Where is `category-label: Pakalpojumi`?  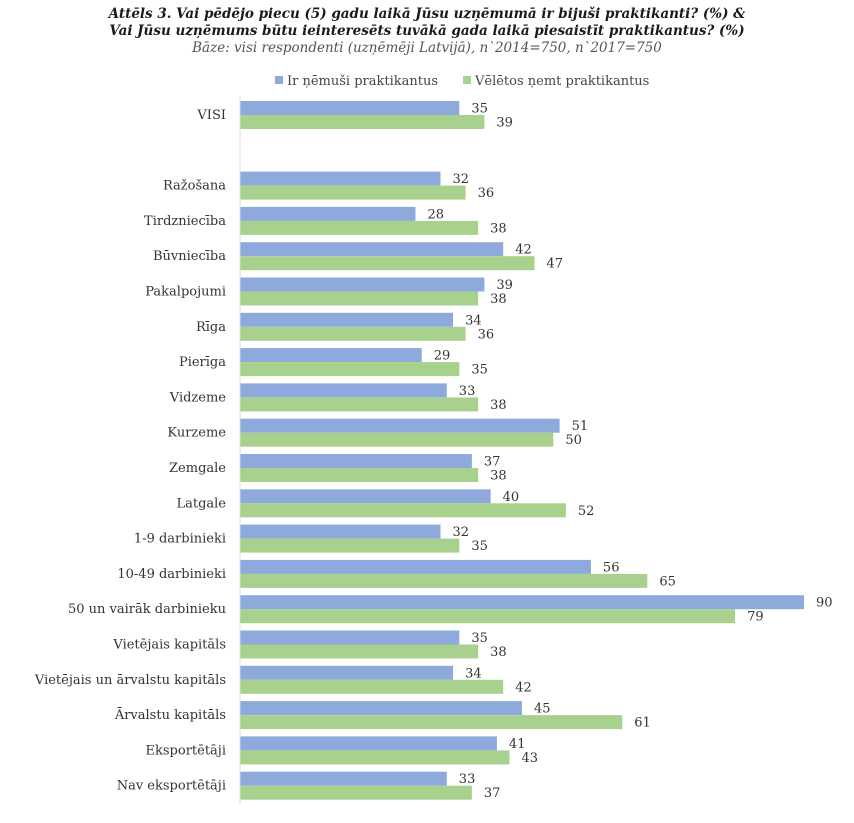
category-label: Pakalpojumi is located at coordinates (185, 292).